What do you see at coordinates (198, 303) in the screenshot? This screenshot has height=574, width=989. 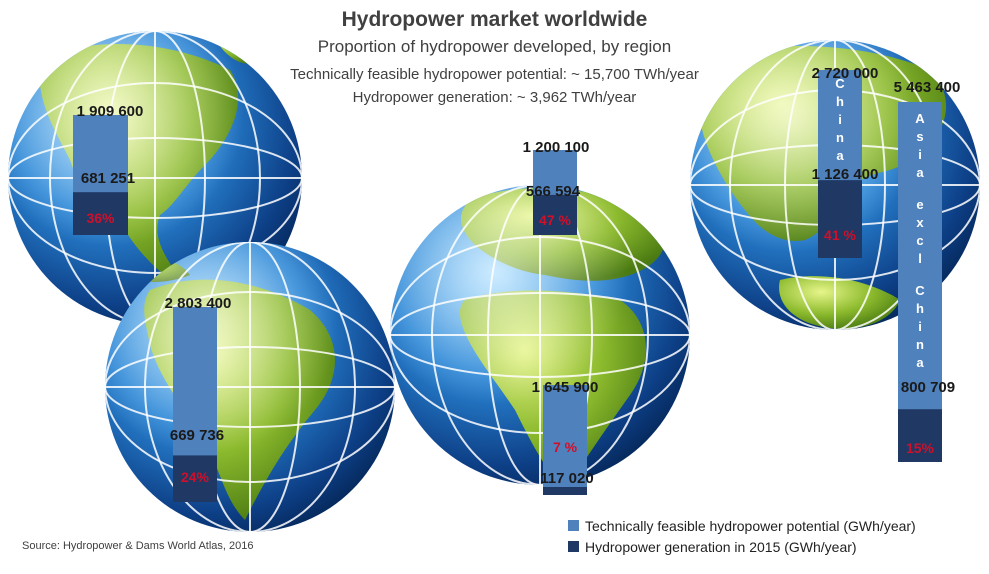 I see `label-potential-1: 2 803 400` at bounding box center [198, 303].